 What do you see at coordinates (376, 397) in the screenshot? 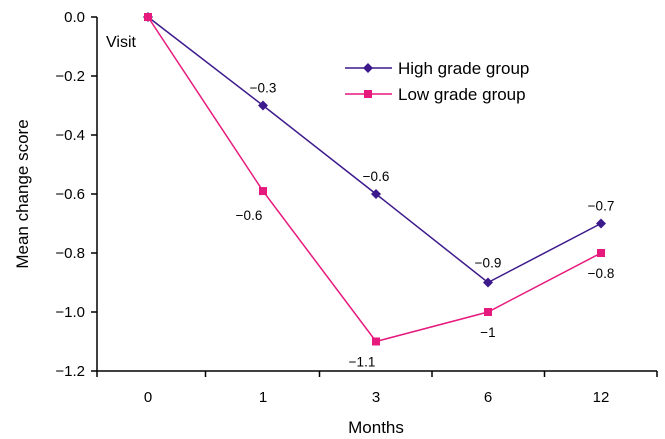
I see `x-tick-label: 3` at bounding box center [376, 397].